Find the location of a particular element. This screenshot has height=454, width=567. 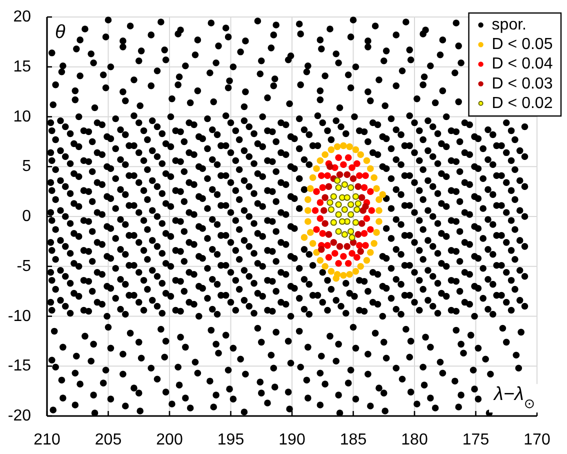

y-axis-title: θ is located at coordinates (60, 32).